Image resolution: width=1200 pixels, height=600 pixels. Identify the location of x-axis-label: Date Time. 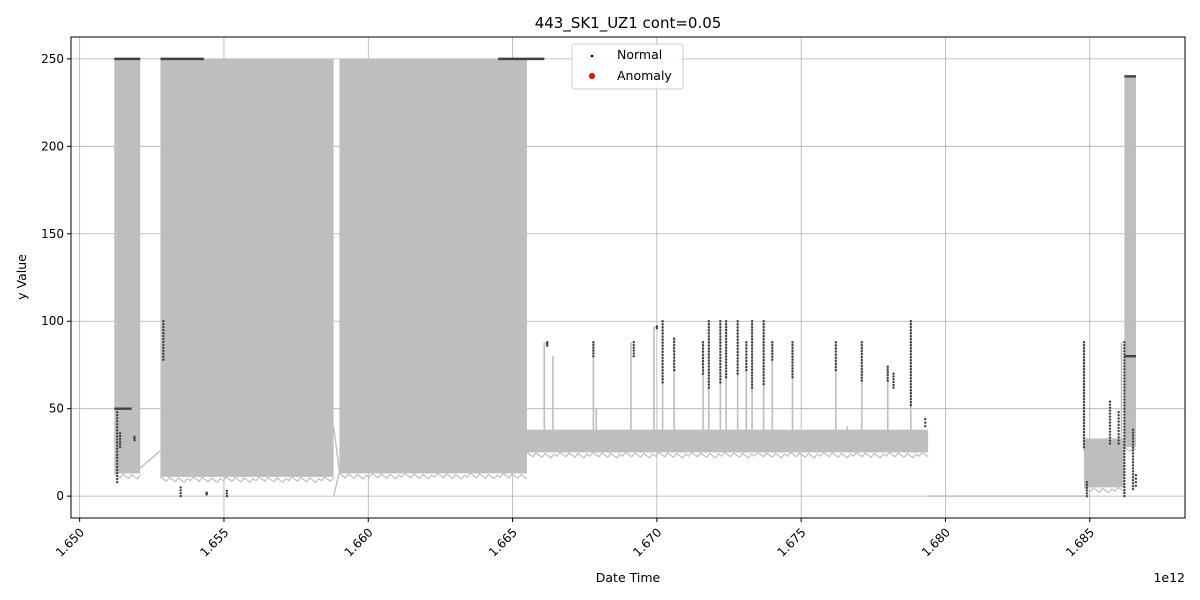
(628, 577).